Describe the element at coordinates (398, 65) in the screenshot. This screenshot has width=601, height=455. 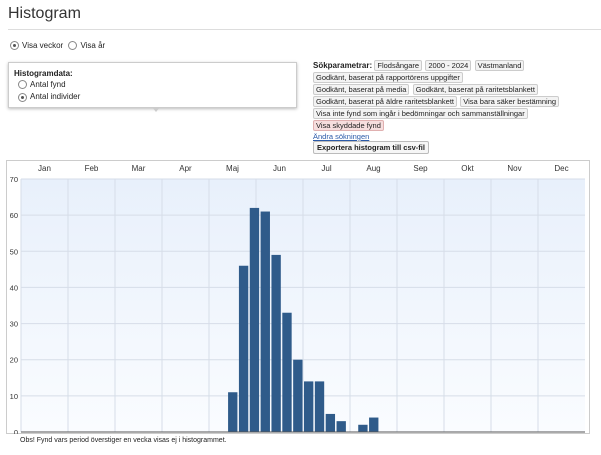
I see `search-tag: Flodsångare` at that location.